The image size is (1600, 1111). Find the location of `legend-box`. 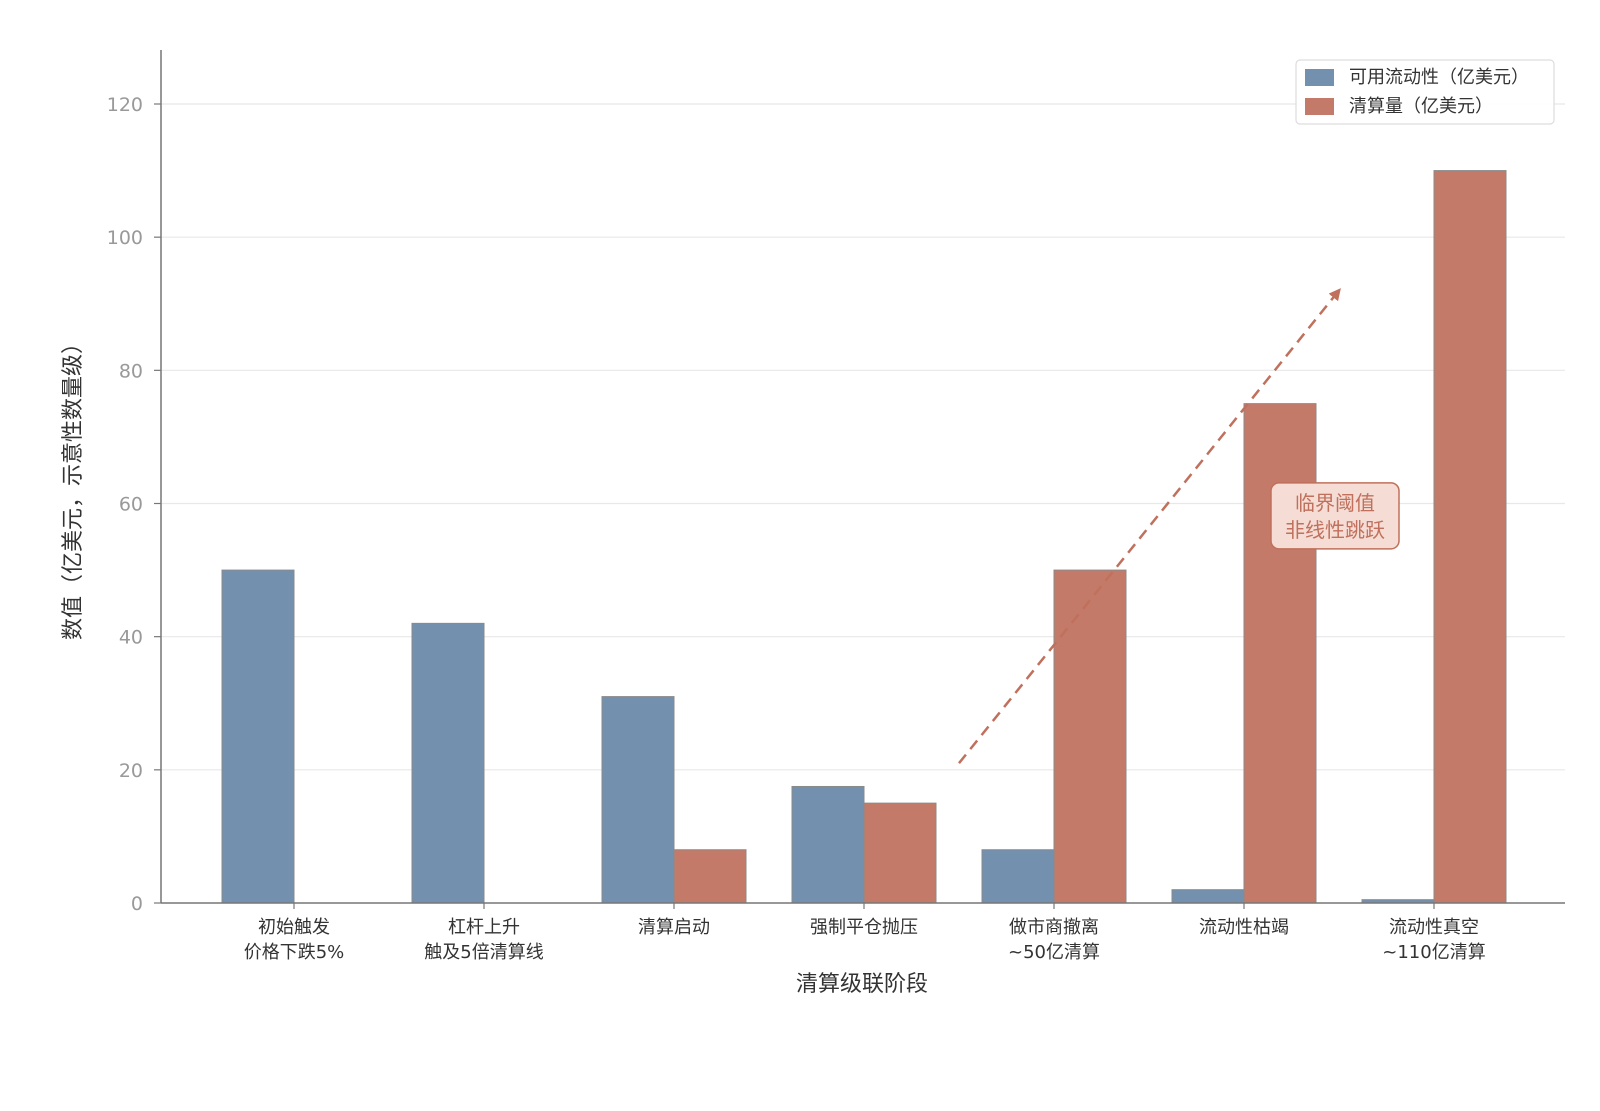

legend-box is located at coordinates (1425, 92).